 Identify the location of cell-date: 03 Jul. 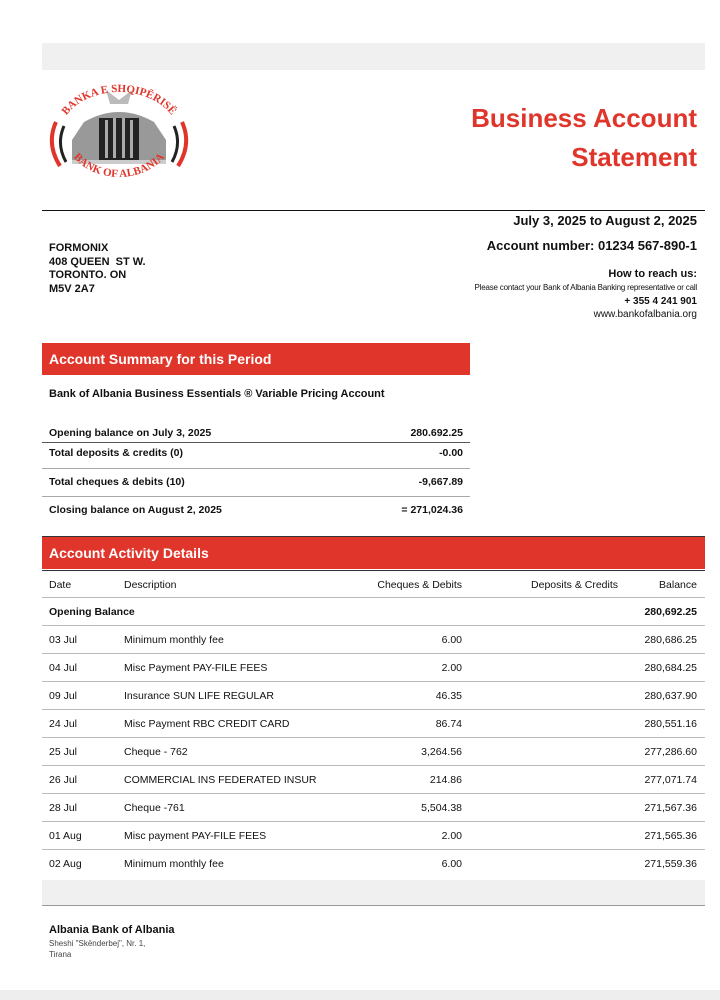
(63, 640).